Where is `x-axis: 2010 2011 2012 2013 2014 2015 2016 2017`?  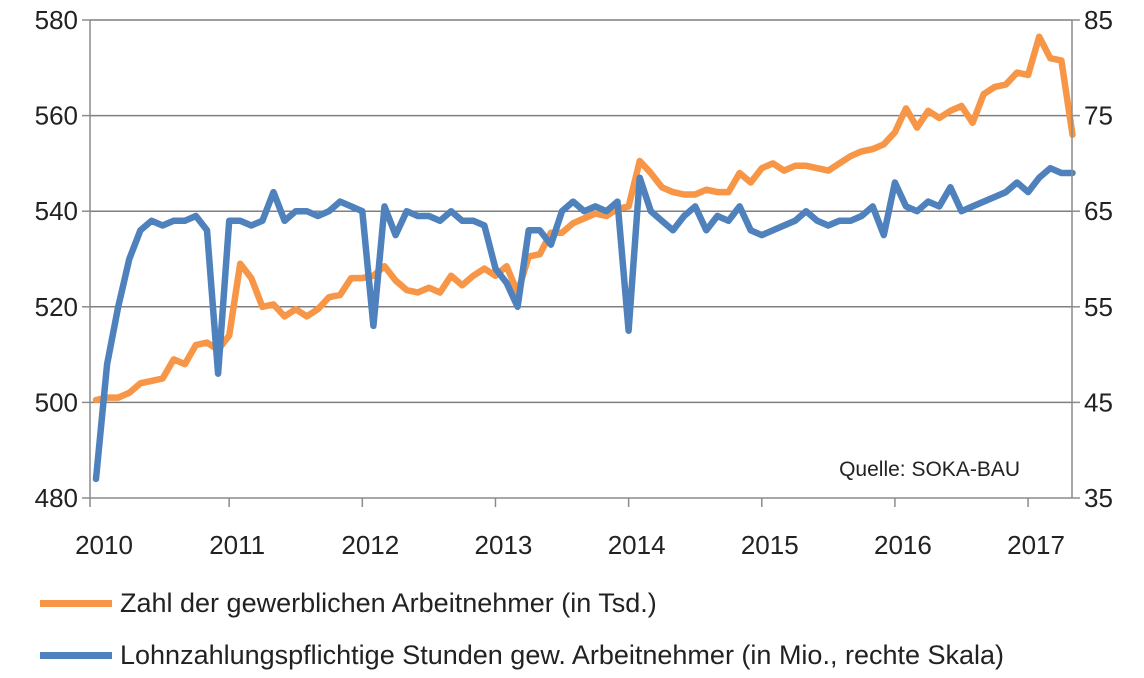 x-axis: 2010 2011 2012 2013 2014 2015 2016 2017 is located at coordinates (570, 529).